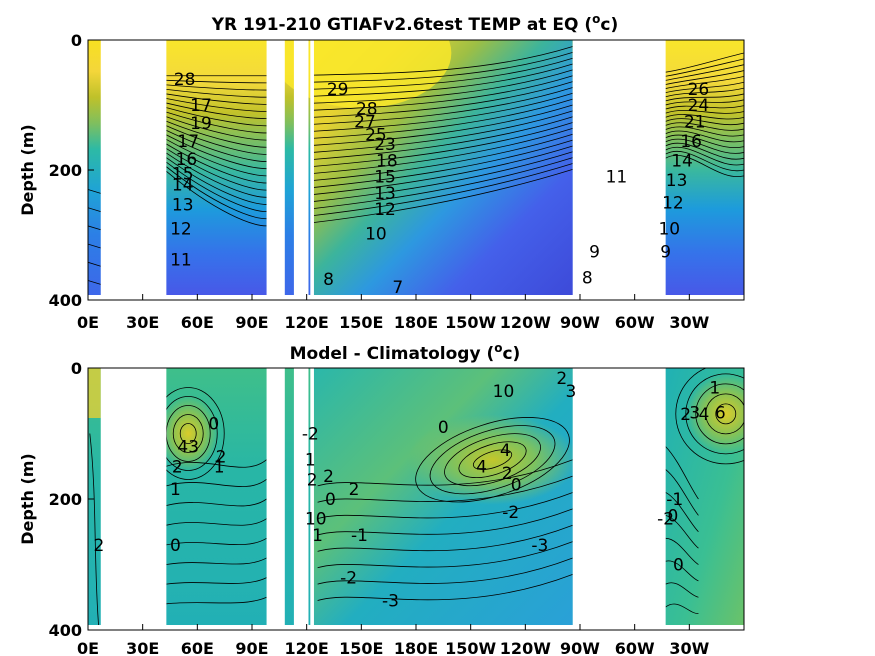 Image resolution: width=875 pixels, height=656 pixels. I want to click on contour-label: 11, so click(617, 178).